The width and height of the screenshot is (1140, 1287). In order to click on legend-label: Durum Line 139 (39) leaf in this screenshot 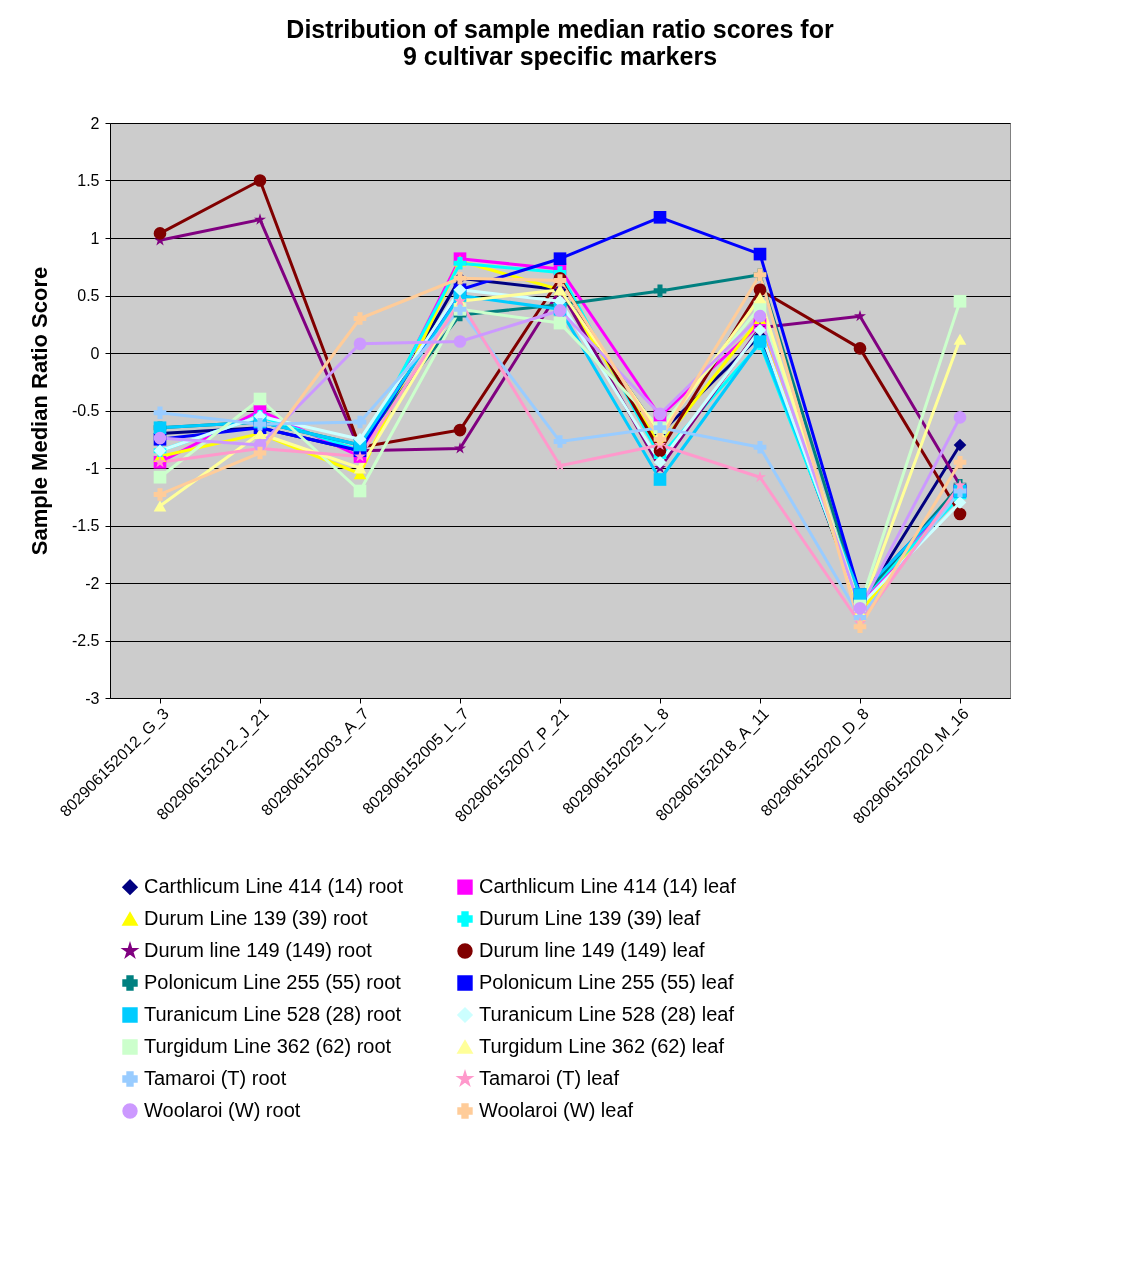, I will do `click(590, 918)`.